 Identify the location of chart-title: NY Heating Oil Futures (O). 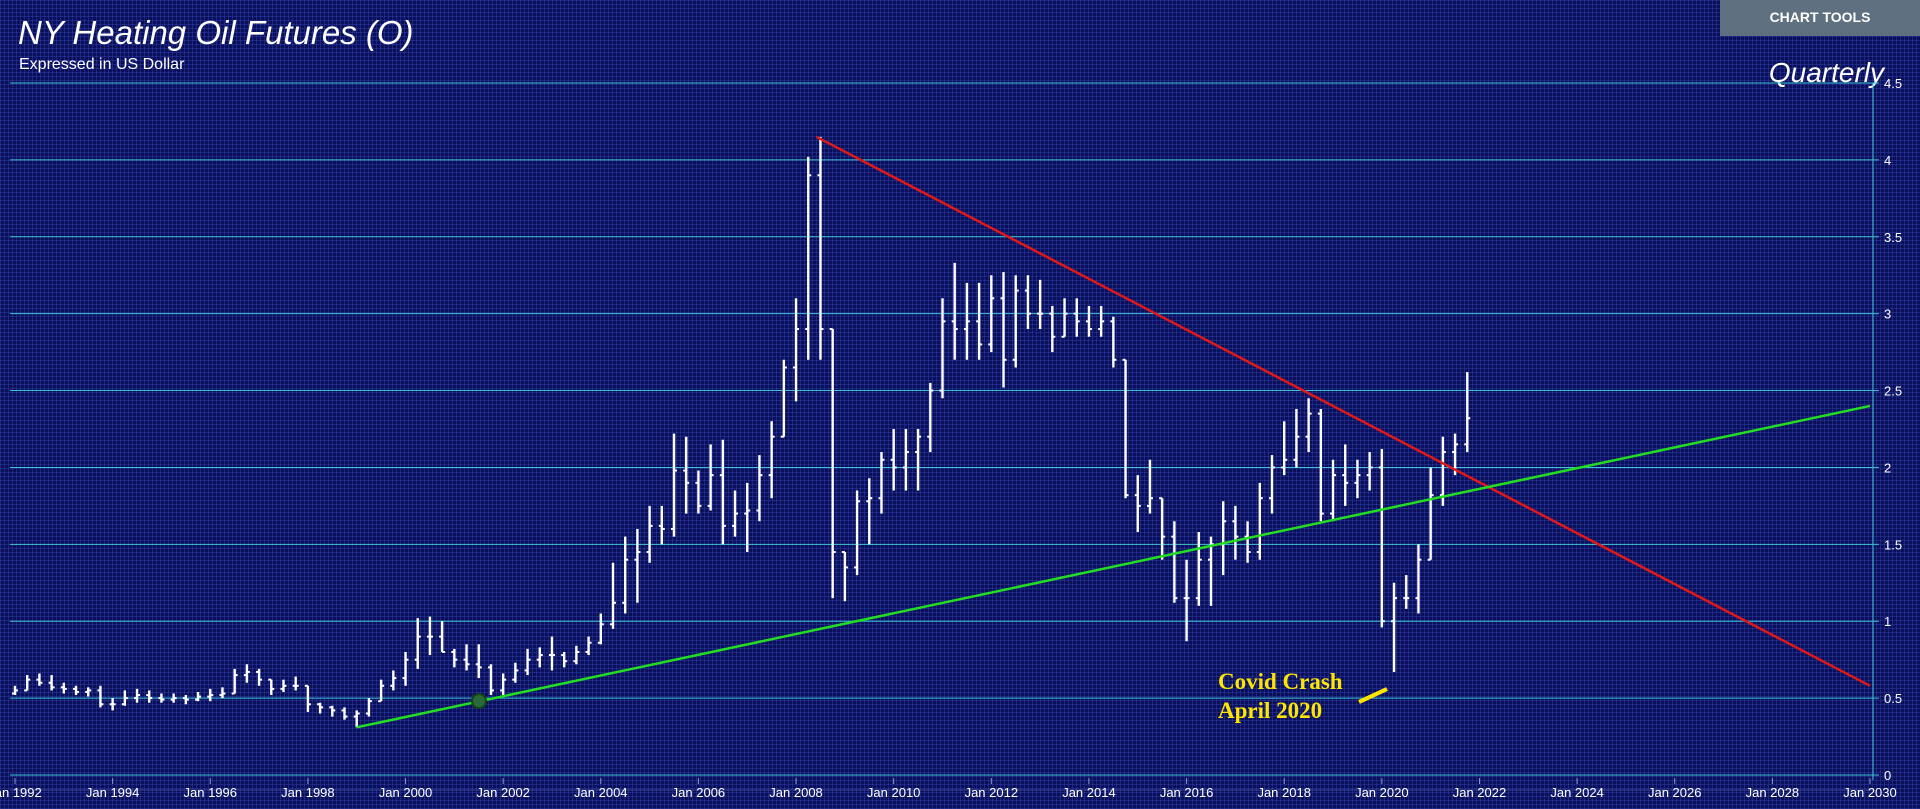
(216, 32).